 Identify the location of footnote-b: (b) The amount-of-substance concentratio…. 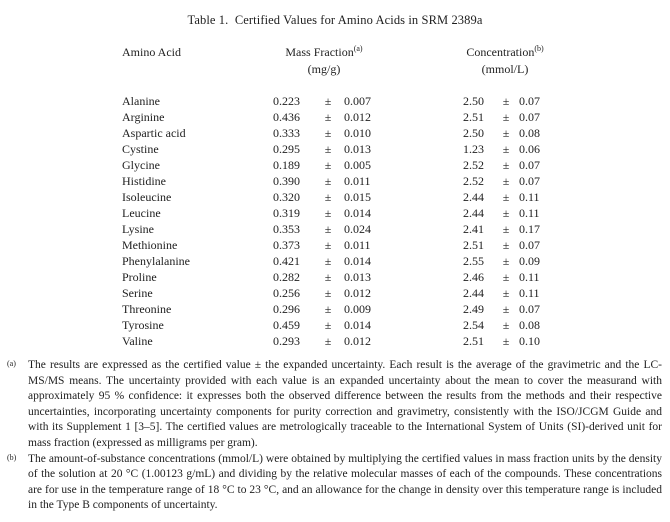
(334, 483).